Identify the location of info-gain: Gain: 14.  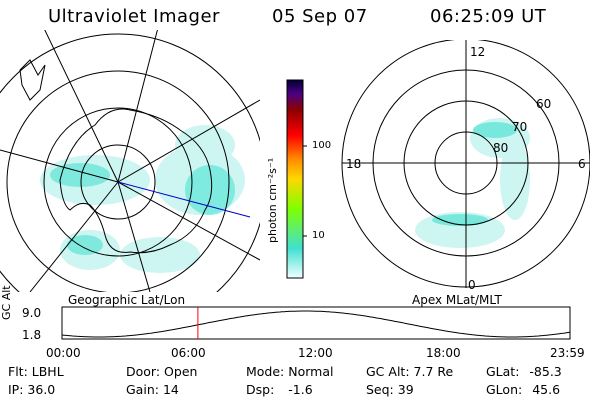
(152, 389).